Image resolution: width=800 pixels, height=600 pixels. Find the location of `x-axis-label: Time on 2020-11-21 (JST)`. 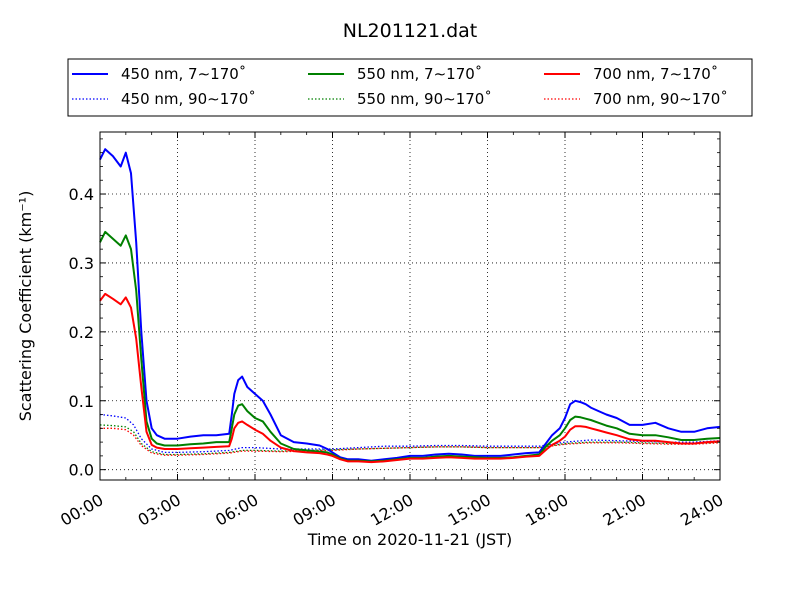

x-axis-label: Time on 2020-11-21 (JST) is located at coordinates (409, 539).